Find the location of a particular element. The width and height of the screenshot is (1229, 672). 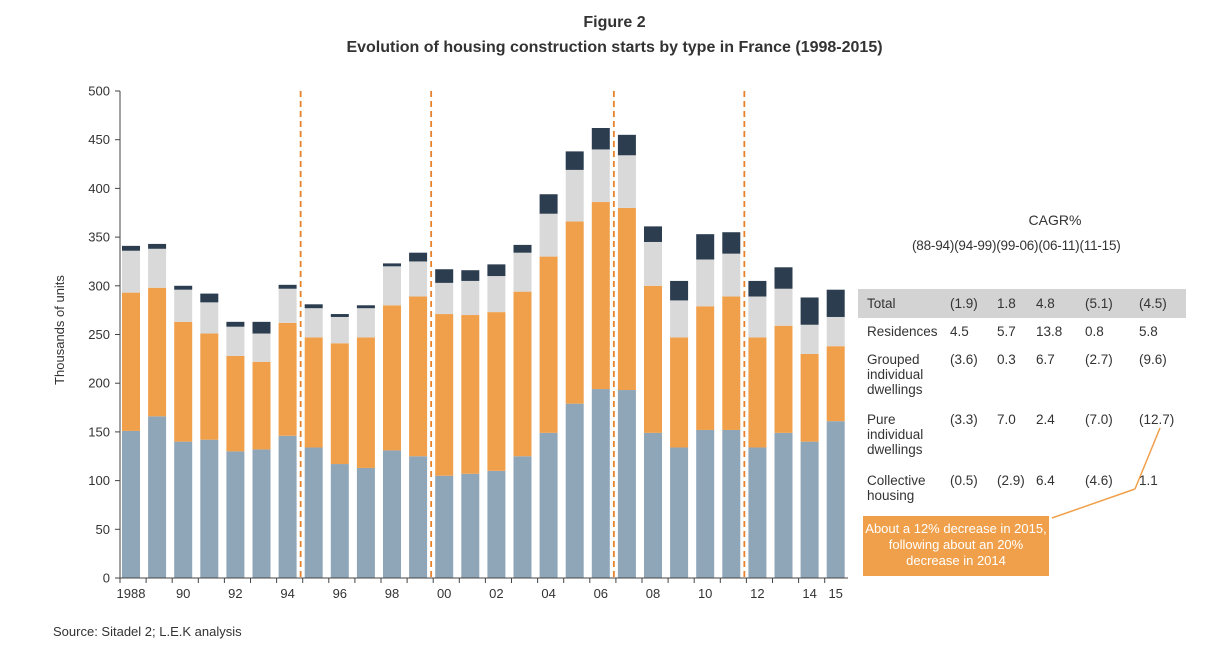

bar-segment-pure_individual-2005 is located at coordinates (574, 312).